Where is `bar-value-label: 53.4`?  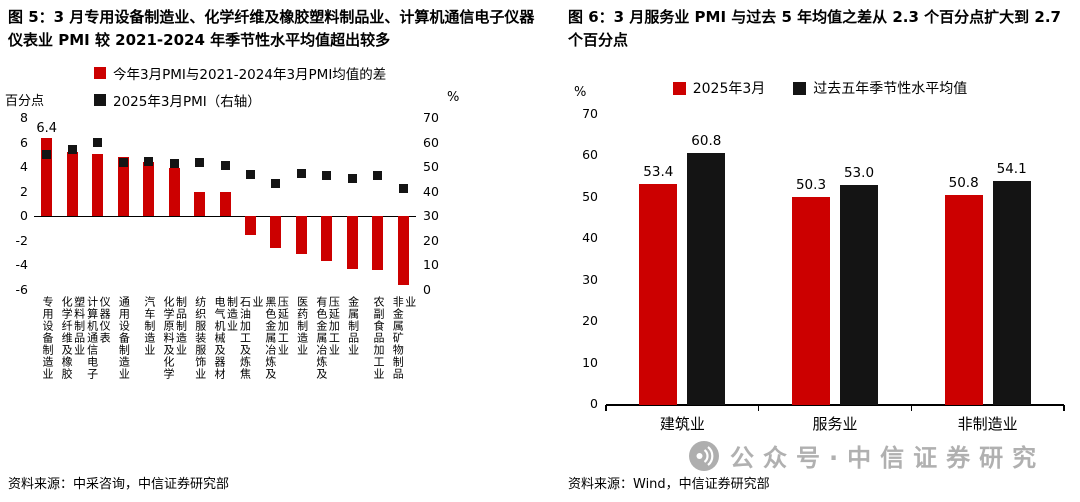 bar-value-label: 53.4 is located at coordinates (658, 171).